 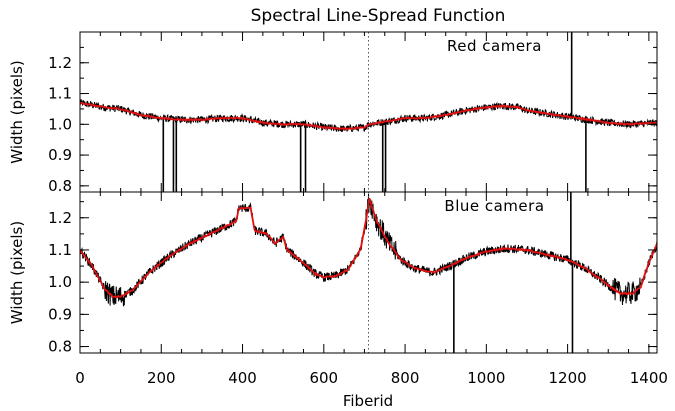 What do you see at coordinates (494, 46) in the screenshot?
I see `panel-label: Red camera` at bounding box center [494, 46].